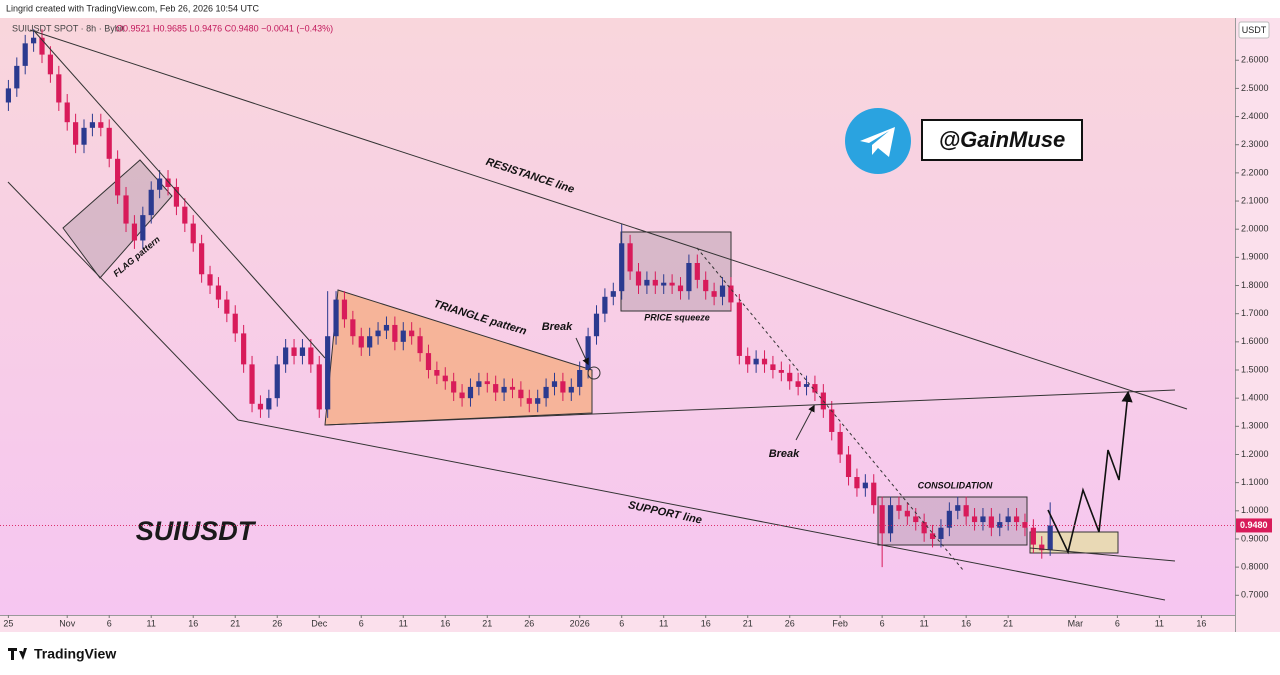  I want to click on y-tick-label: 1.4000, so click(1255, 398).